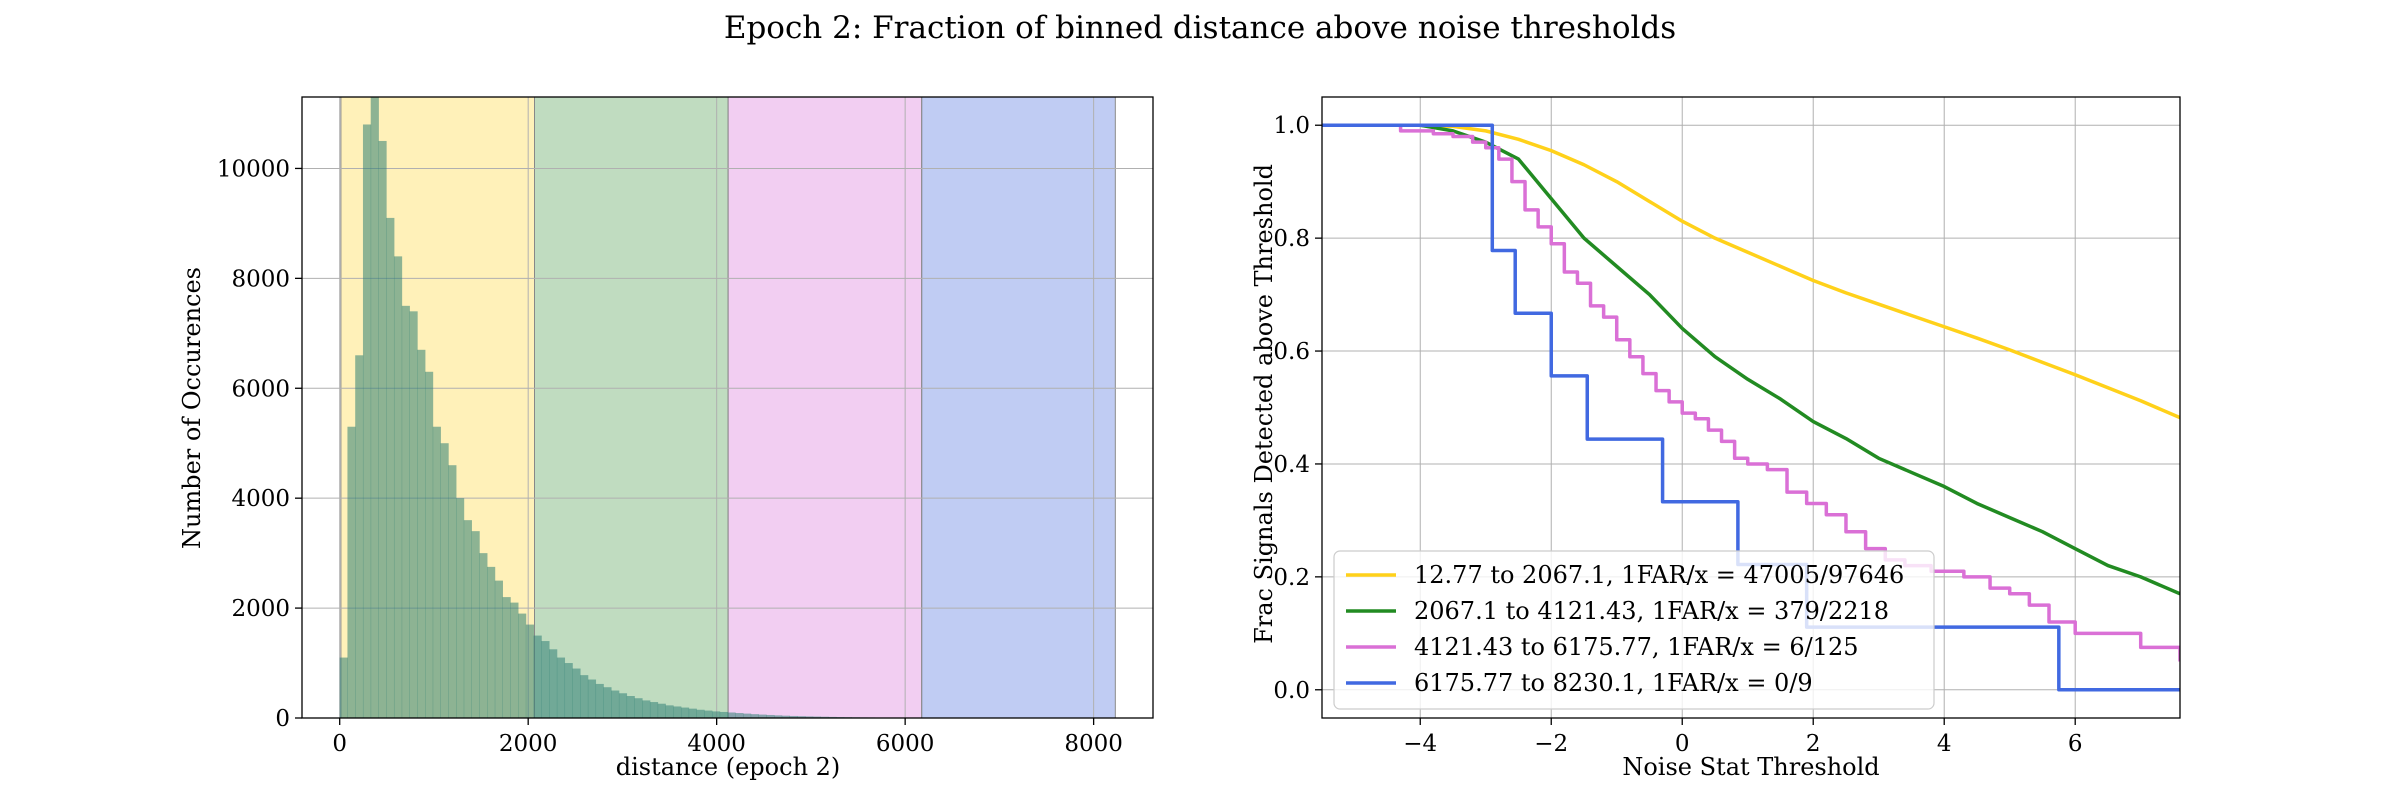  I want to click on threshold-y-axis-label: Frac Signals Detected above Threshold, so click(1264, 404).